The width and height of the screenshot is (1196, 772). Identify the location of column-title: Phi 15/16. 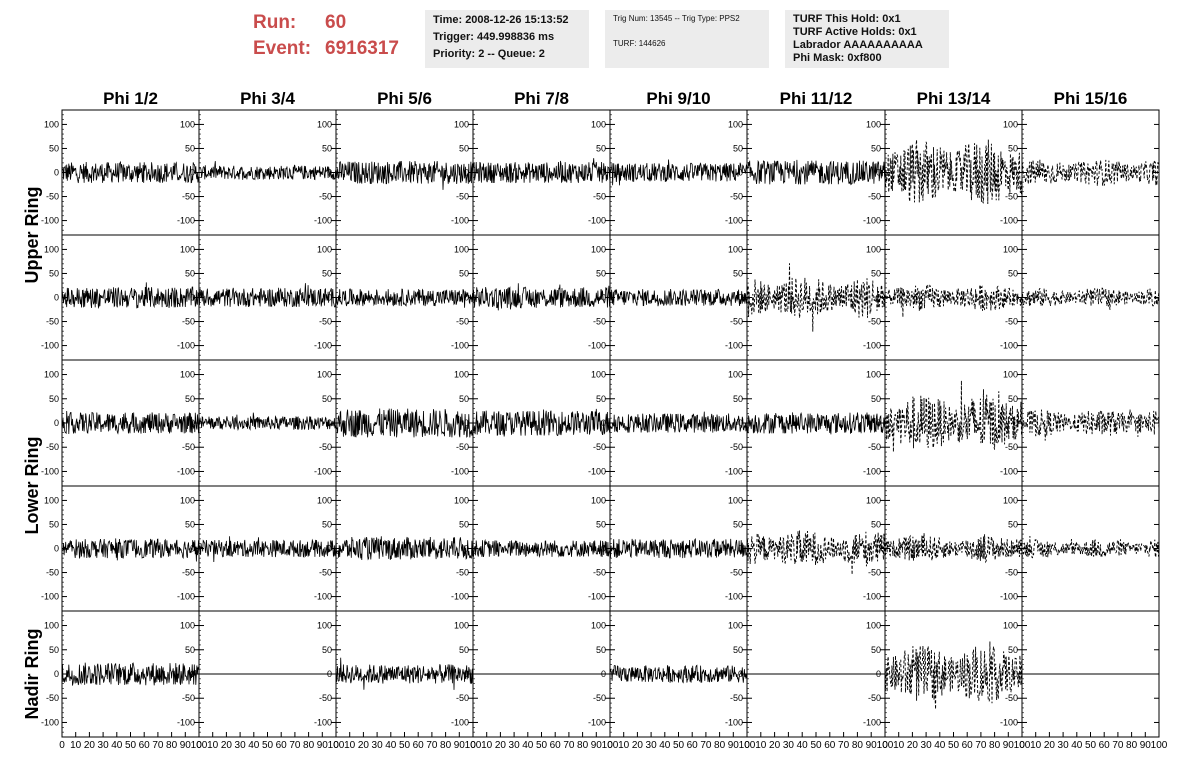
(1091, 98).